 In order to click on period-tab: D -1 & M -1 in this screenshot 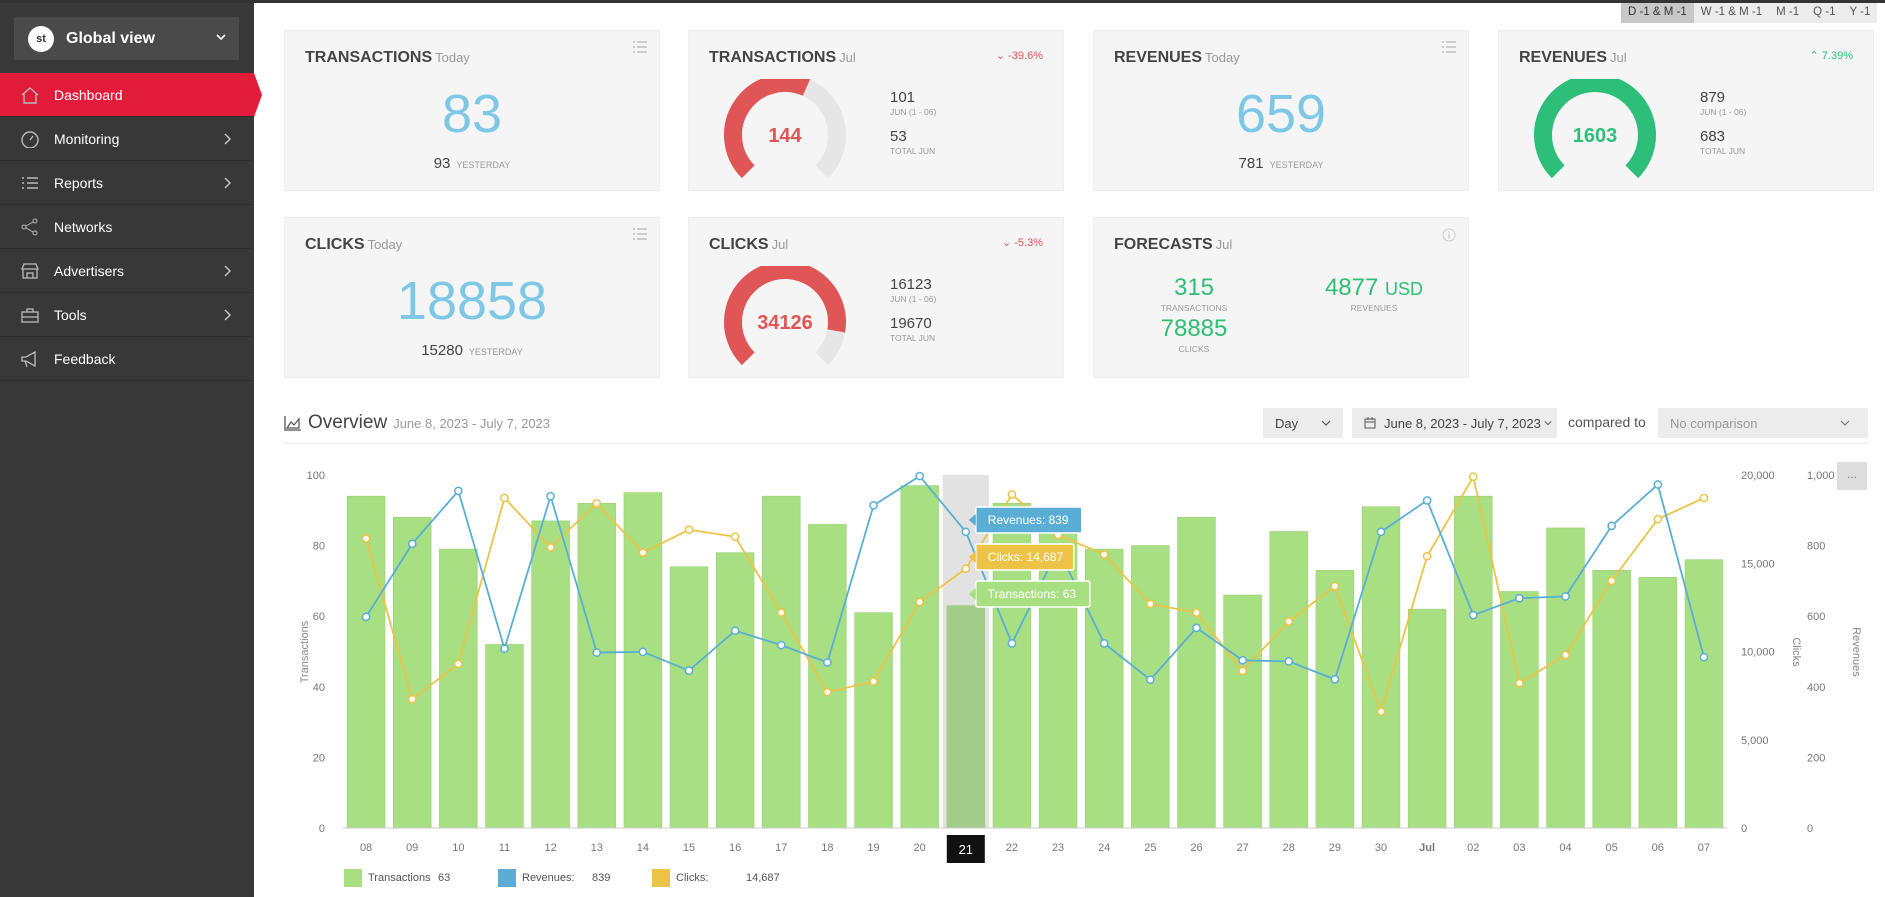, I will do `click(1657, 13)`.